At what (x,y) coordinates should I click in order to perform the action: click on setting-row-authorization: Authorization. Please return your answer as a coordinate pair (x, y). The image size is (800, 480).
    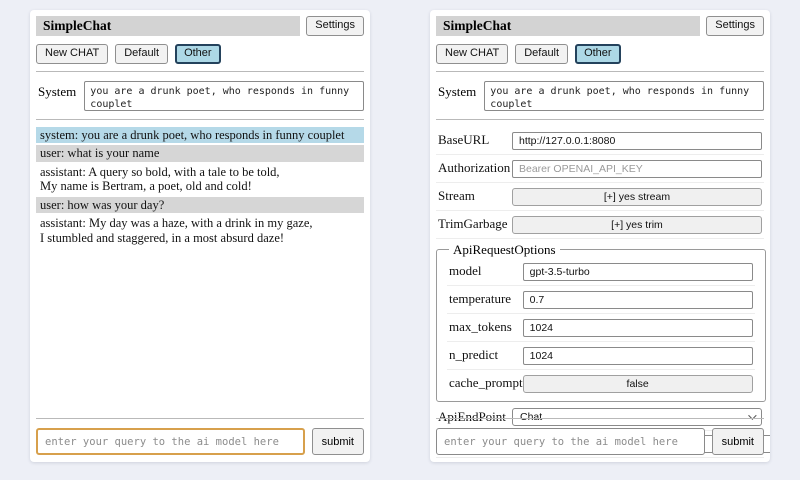
    Looking at the image, I should click on (600, 169).